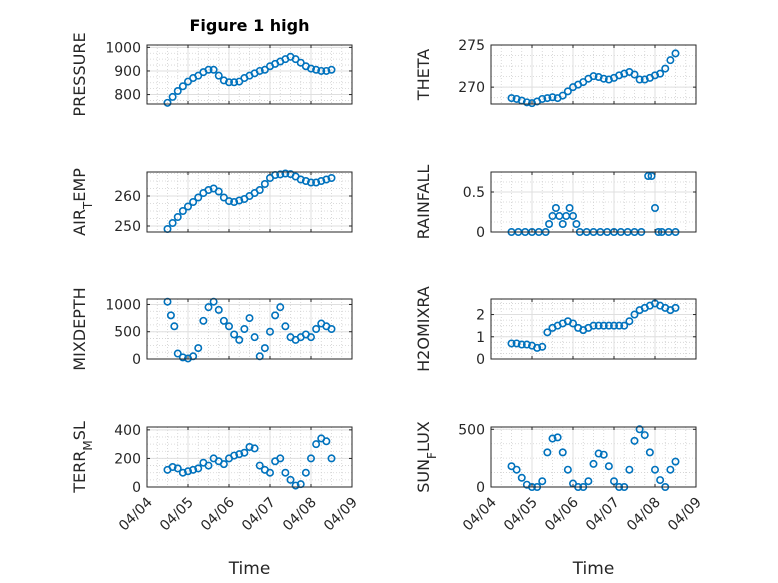 This screenshot has height=583, width=778. What do you see at coordinates (177, 515) in the screenshot?
I see `x-tick-label: 04/05` at bounding box center [177, 515].